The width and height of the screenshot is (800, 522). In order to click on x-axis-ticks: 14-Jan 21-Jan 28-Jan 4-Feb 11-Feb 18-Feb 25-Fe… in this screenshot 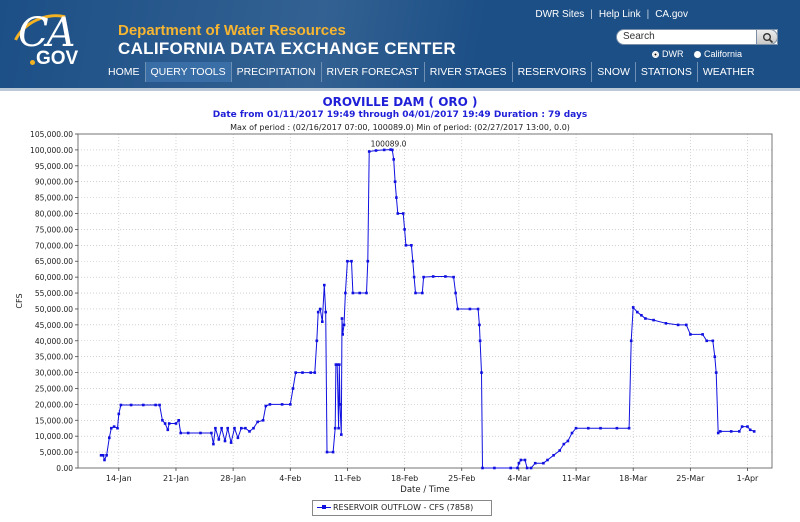, I will do `click(432, 475)`.